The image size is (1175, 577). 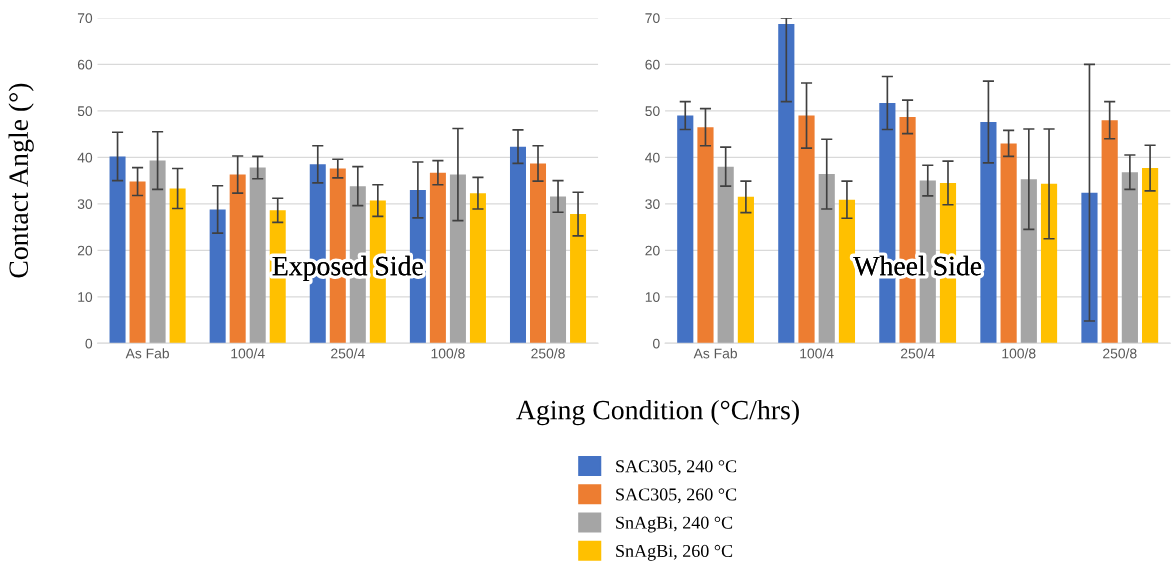 What do you see at coordinates (674, 552) in the screenshot?
I see `legend-label: SnAgBi, 260 °C` at bounding box center [674, 552].